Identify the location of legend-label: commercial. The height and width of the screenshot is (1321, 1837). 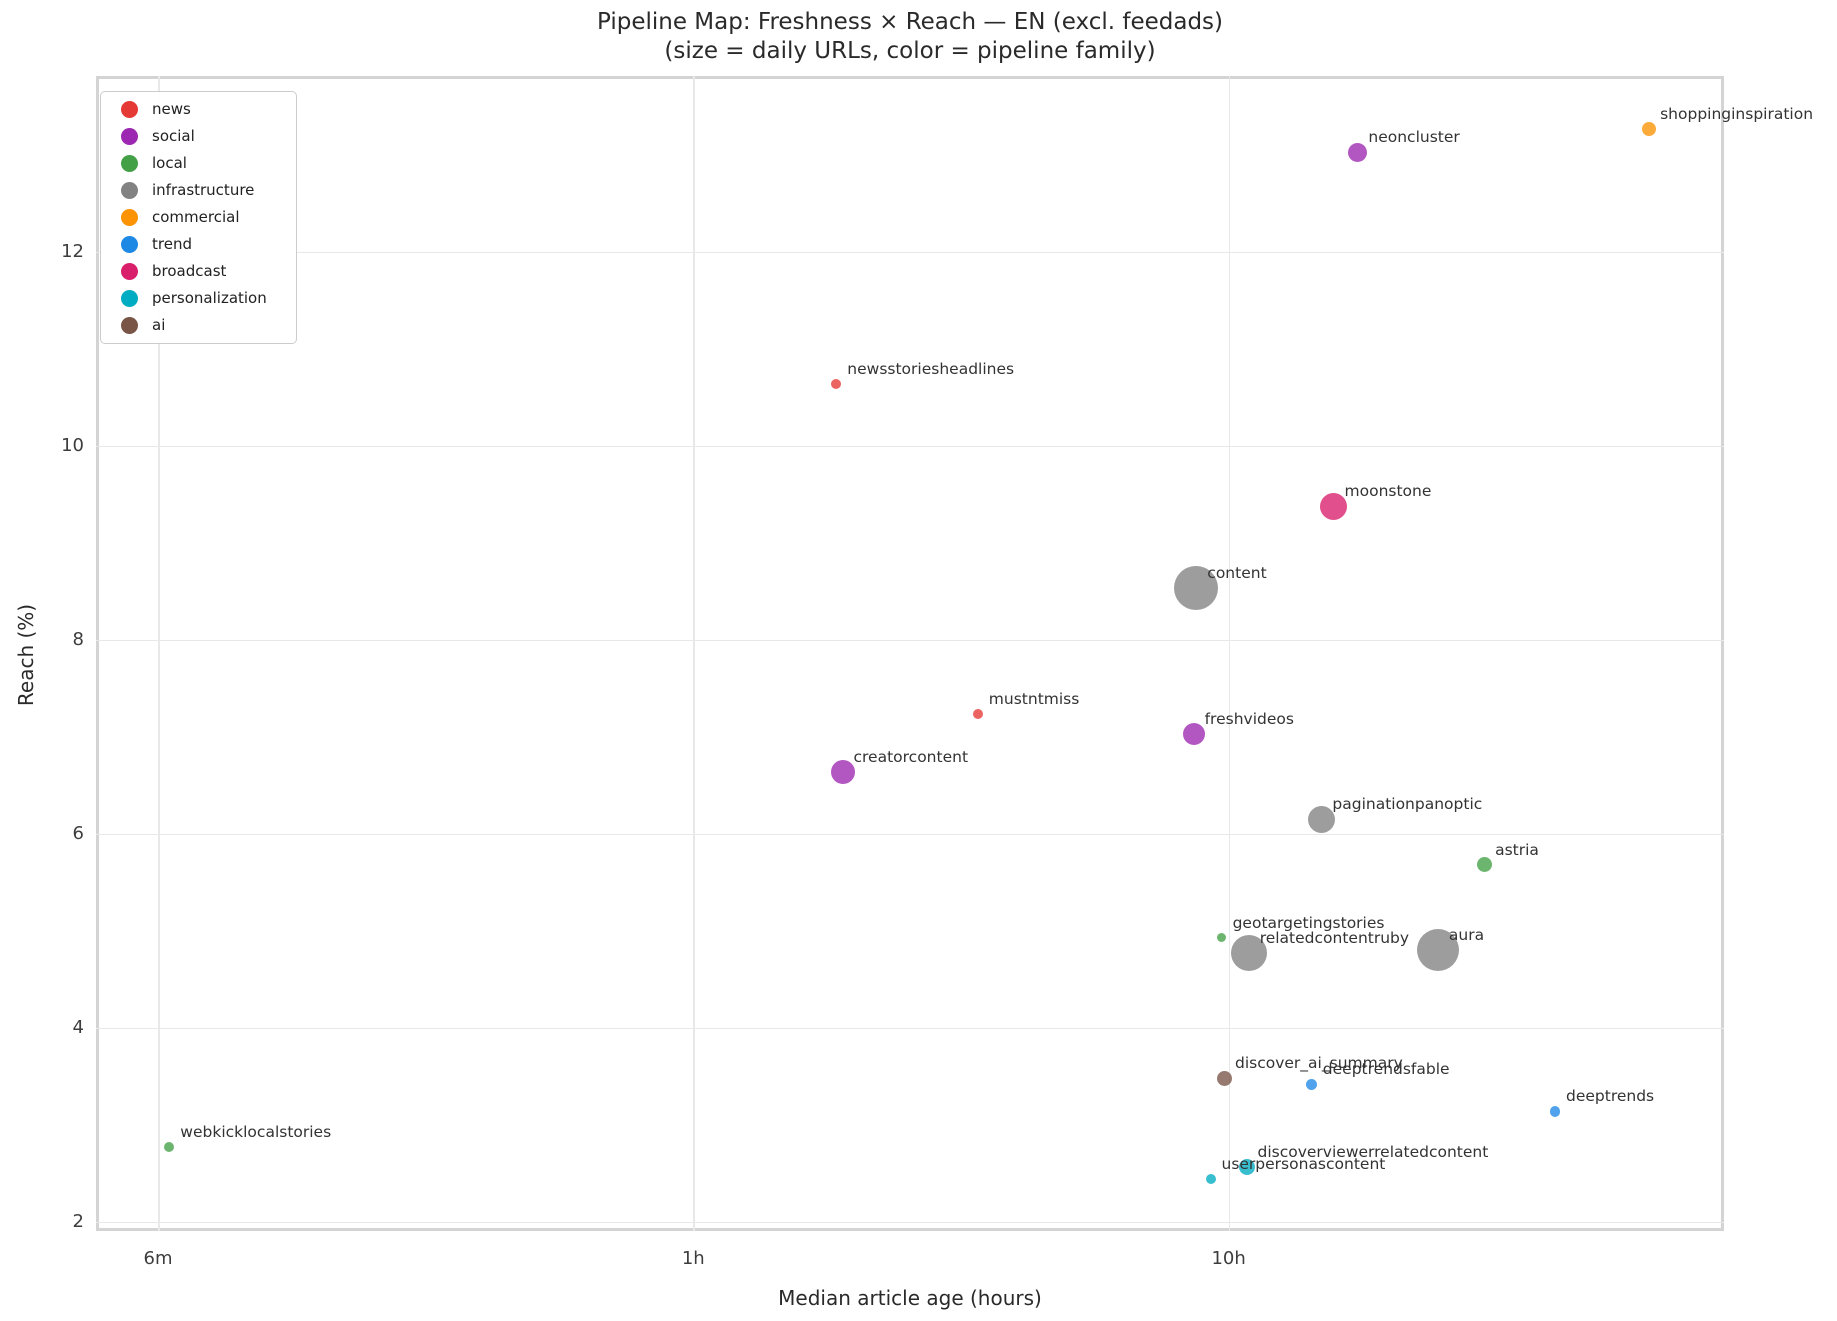
(196, 217).